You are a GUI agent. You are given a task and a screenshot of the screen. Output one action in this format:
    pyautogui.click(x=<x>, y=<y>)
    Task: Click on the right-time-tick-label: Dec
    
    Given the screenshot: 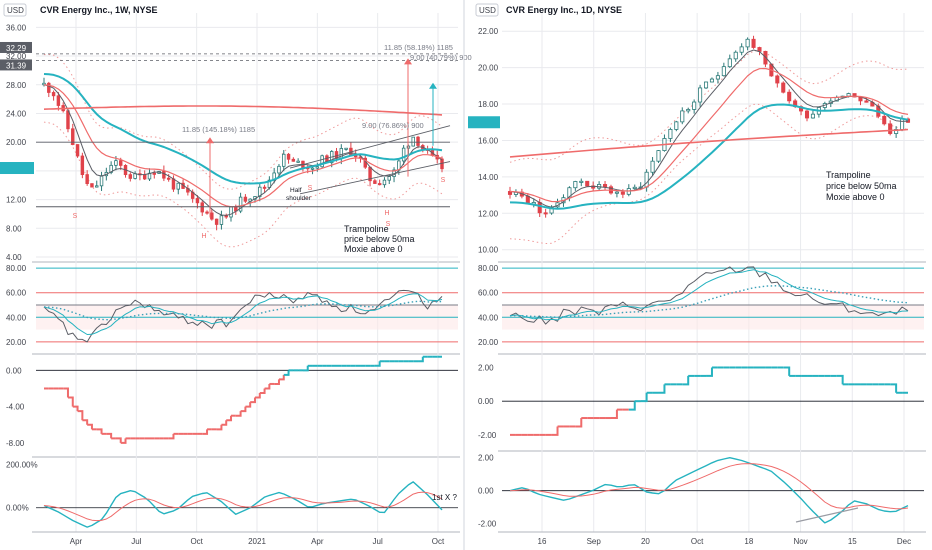 What is the action you would take?
    pyautogui.click(x=904, y=541)
    